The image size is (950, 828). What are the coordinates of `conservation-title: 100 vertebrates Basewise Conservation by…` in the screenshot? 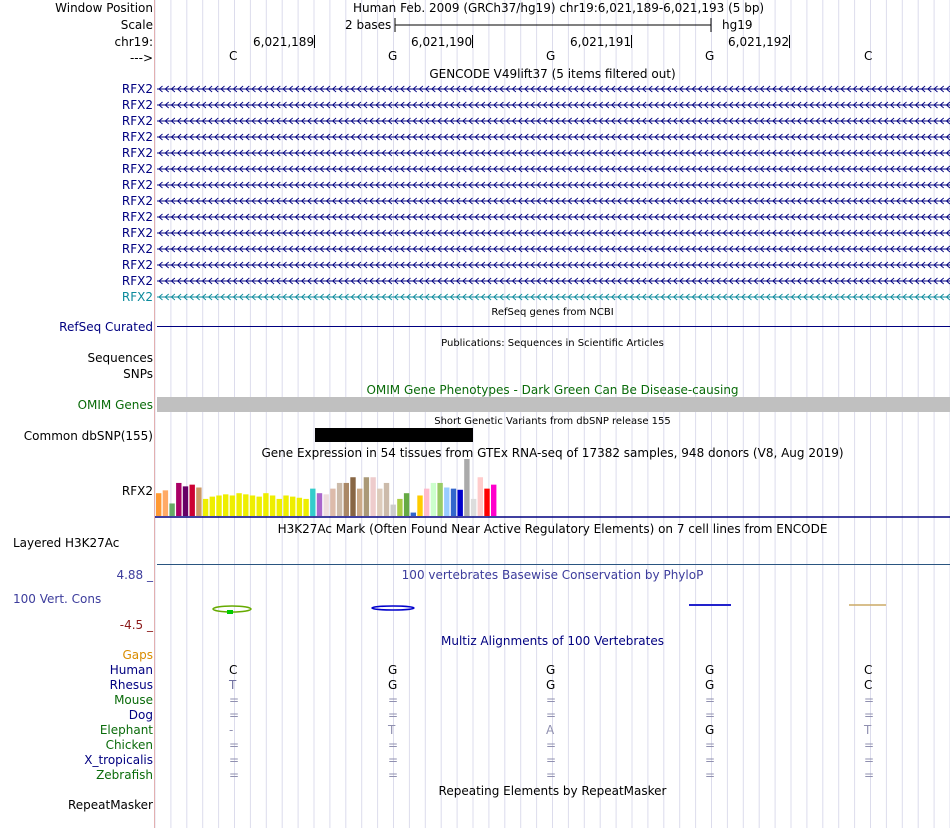 It's located at (552, 575).